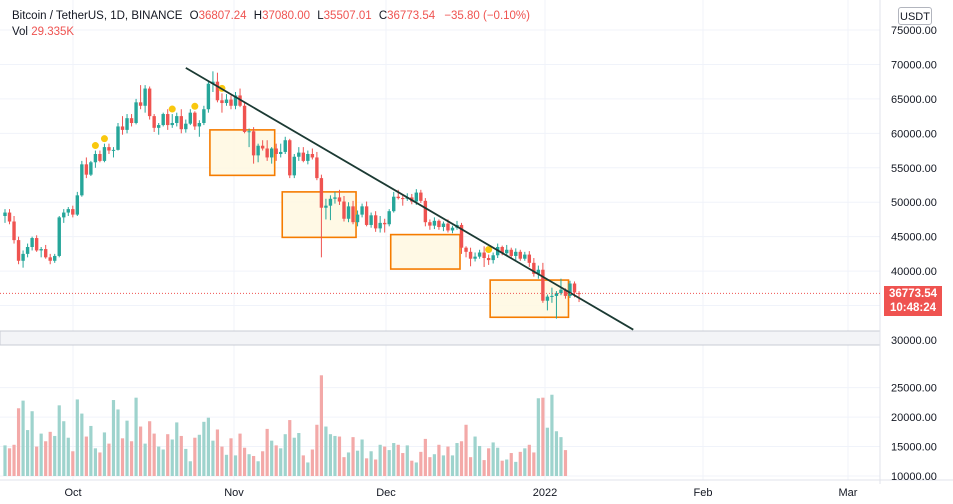 This screenshot has width=953, height=504. I want to click on time-tick-label: 2022, so click(545, 493).